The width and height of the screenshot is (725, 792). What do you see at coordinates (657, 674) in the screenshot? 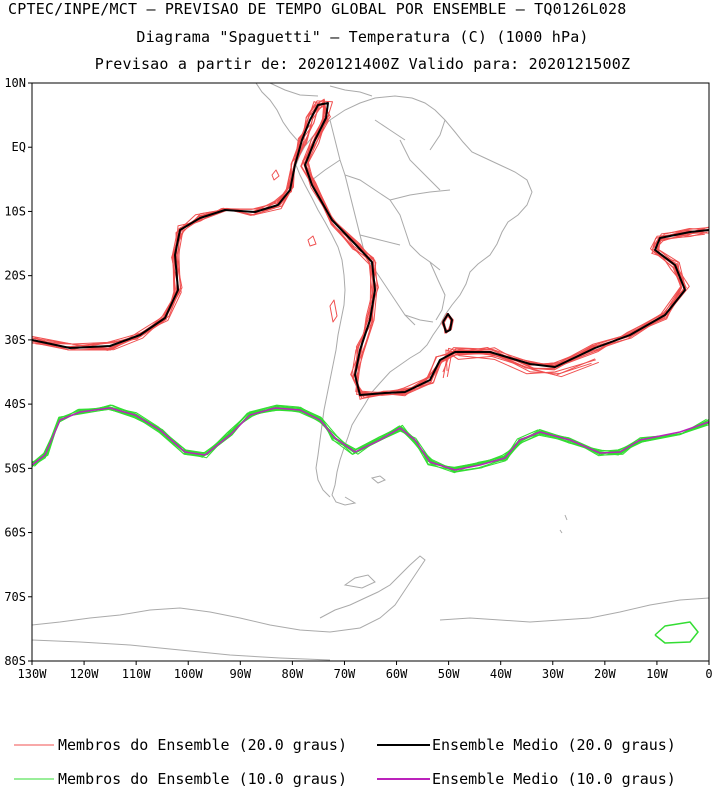
I see `lon-tick-label: 10W` at bounding box center [657, 674].